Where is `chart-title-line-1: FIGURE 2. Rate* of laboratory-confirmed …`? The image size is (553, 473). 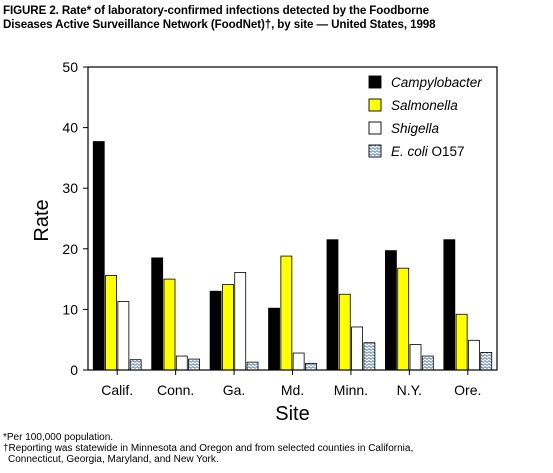
chart-title-line-1: FIGURE 2. Rate* of laboratory-confirmed … is located at coordinates (216, 10).